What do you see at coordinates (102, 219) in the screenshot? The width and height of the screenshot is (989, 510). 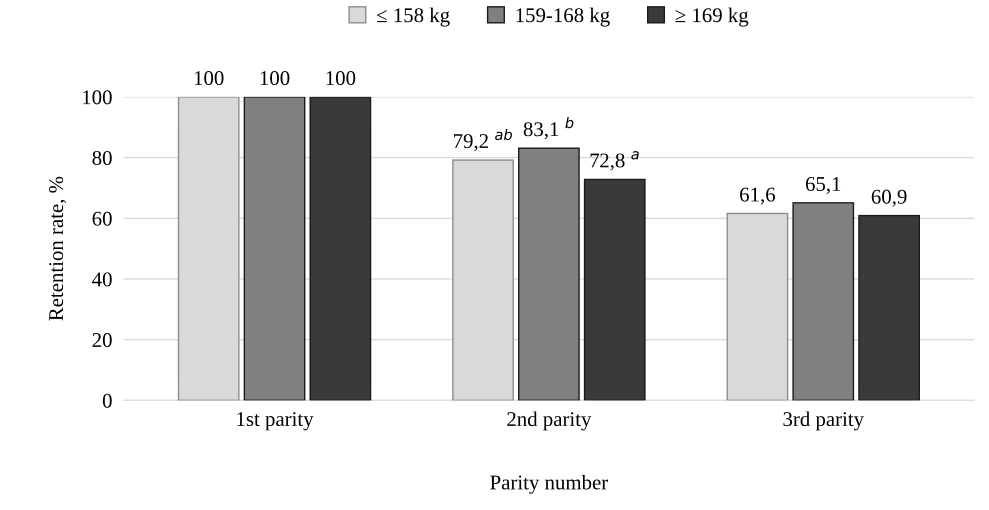 I see `y-tick-label: 60` at bounding box center [102, 219].